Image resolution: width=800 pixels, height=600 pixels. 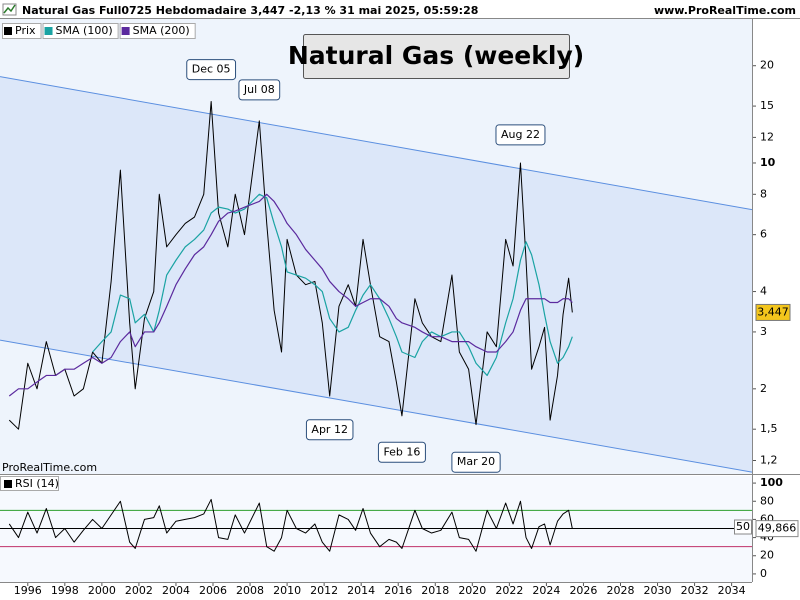 What do you see at coordinates (767, 65) in the screenshot?
I see `y-tick-label: 20` at bounding box center [767, 65].